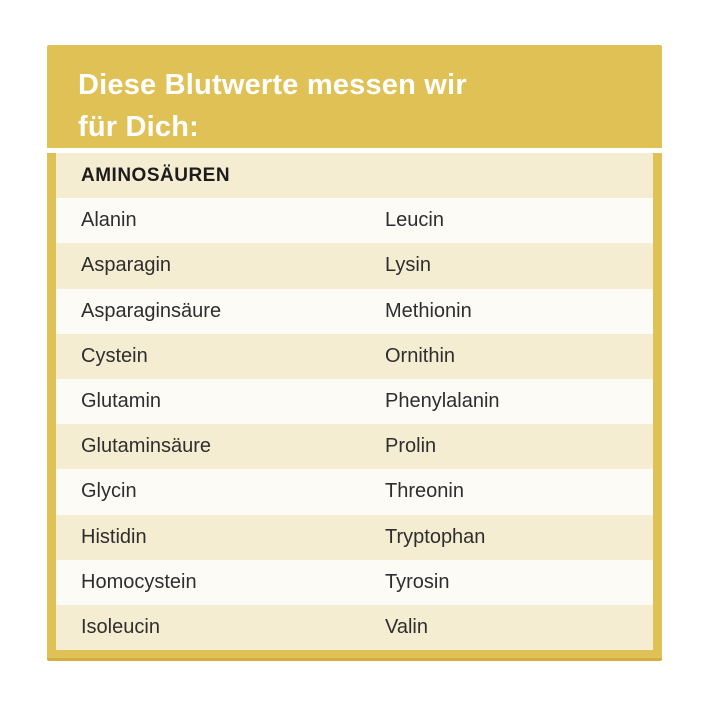  What do you see at coordinates (151, 310) in the screenshot?
I see `amino-acid-name-left: Asparaginsäure` at bounding box center [151, 310].